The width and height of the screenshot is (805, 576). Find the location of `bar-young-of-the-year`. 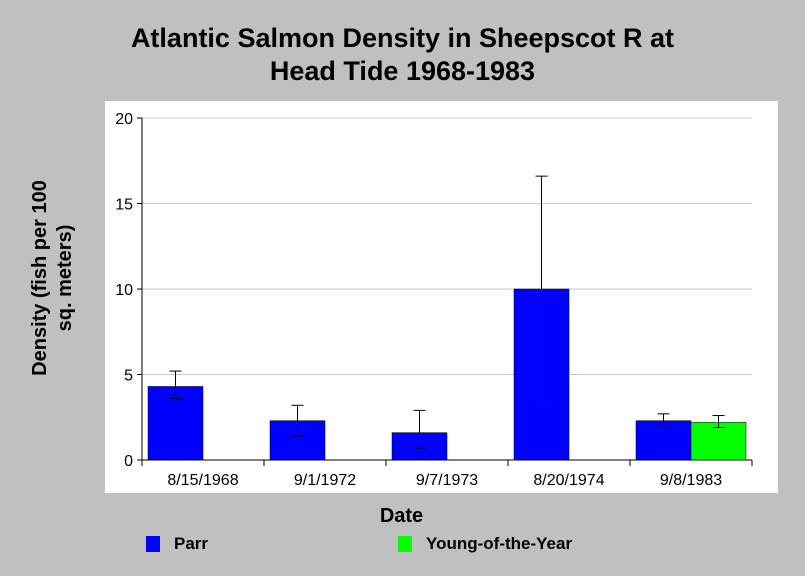

bar-young-of-the-year is located at coordinates (718, 441).